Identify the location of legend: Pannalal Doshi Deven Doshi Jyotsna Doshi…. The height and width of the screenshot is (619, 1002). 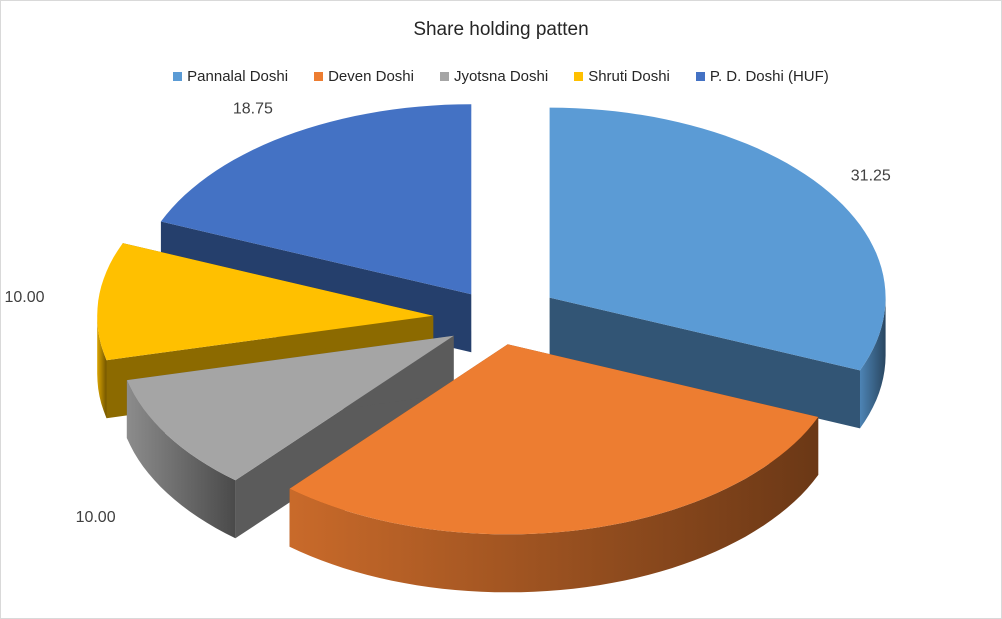
(501, 76).